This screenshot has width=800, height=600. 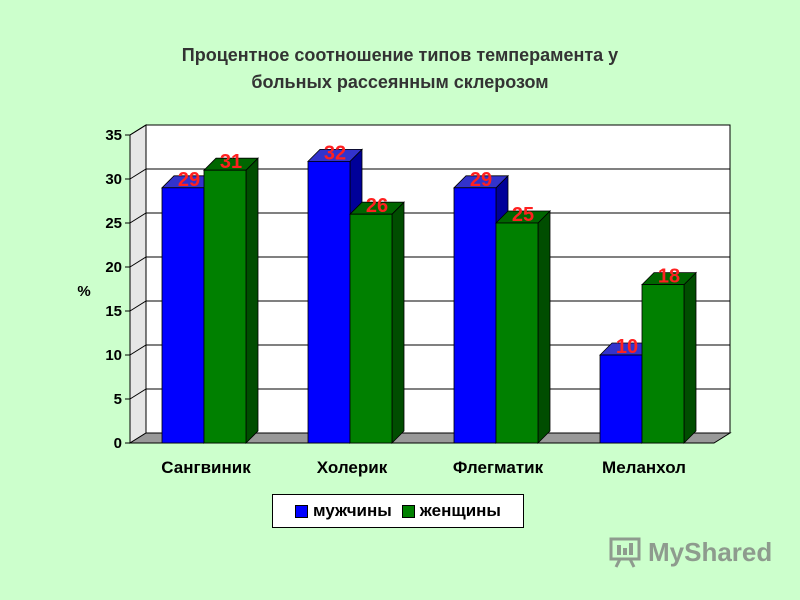 I want to click on y-tick-label: 5, so click(x=118, y=399).